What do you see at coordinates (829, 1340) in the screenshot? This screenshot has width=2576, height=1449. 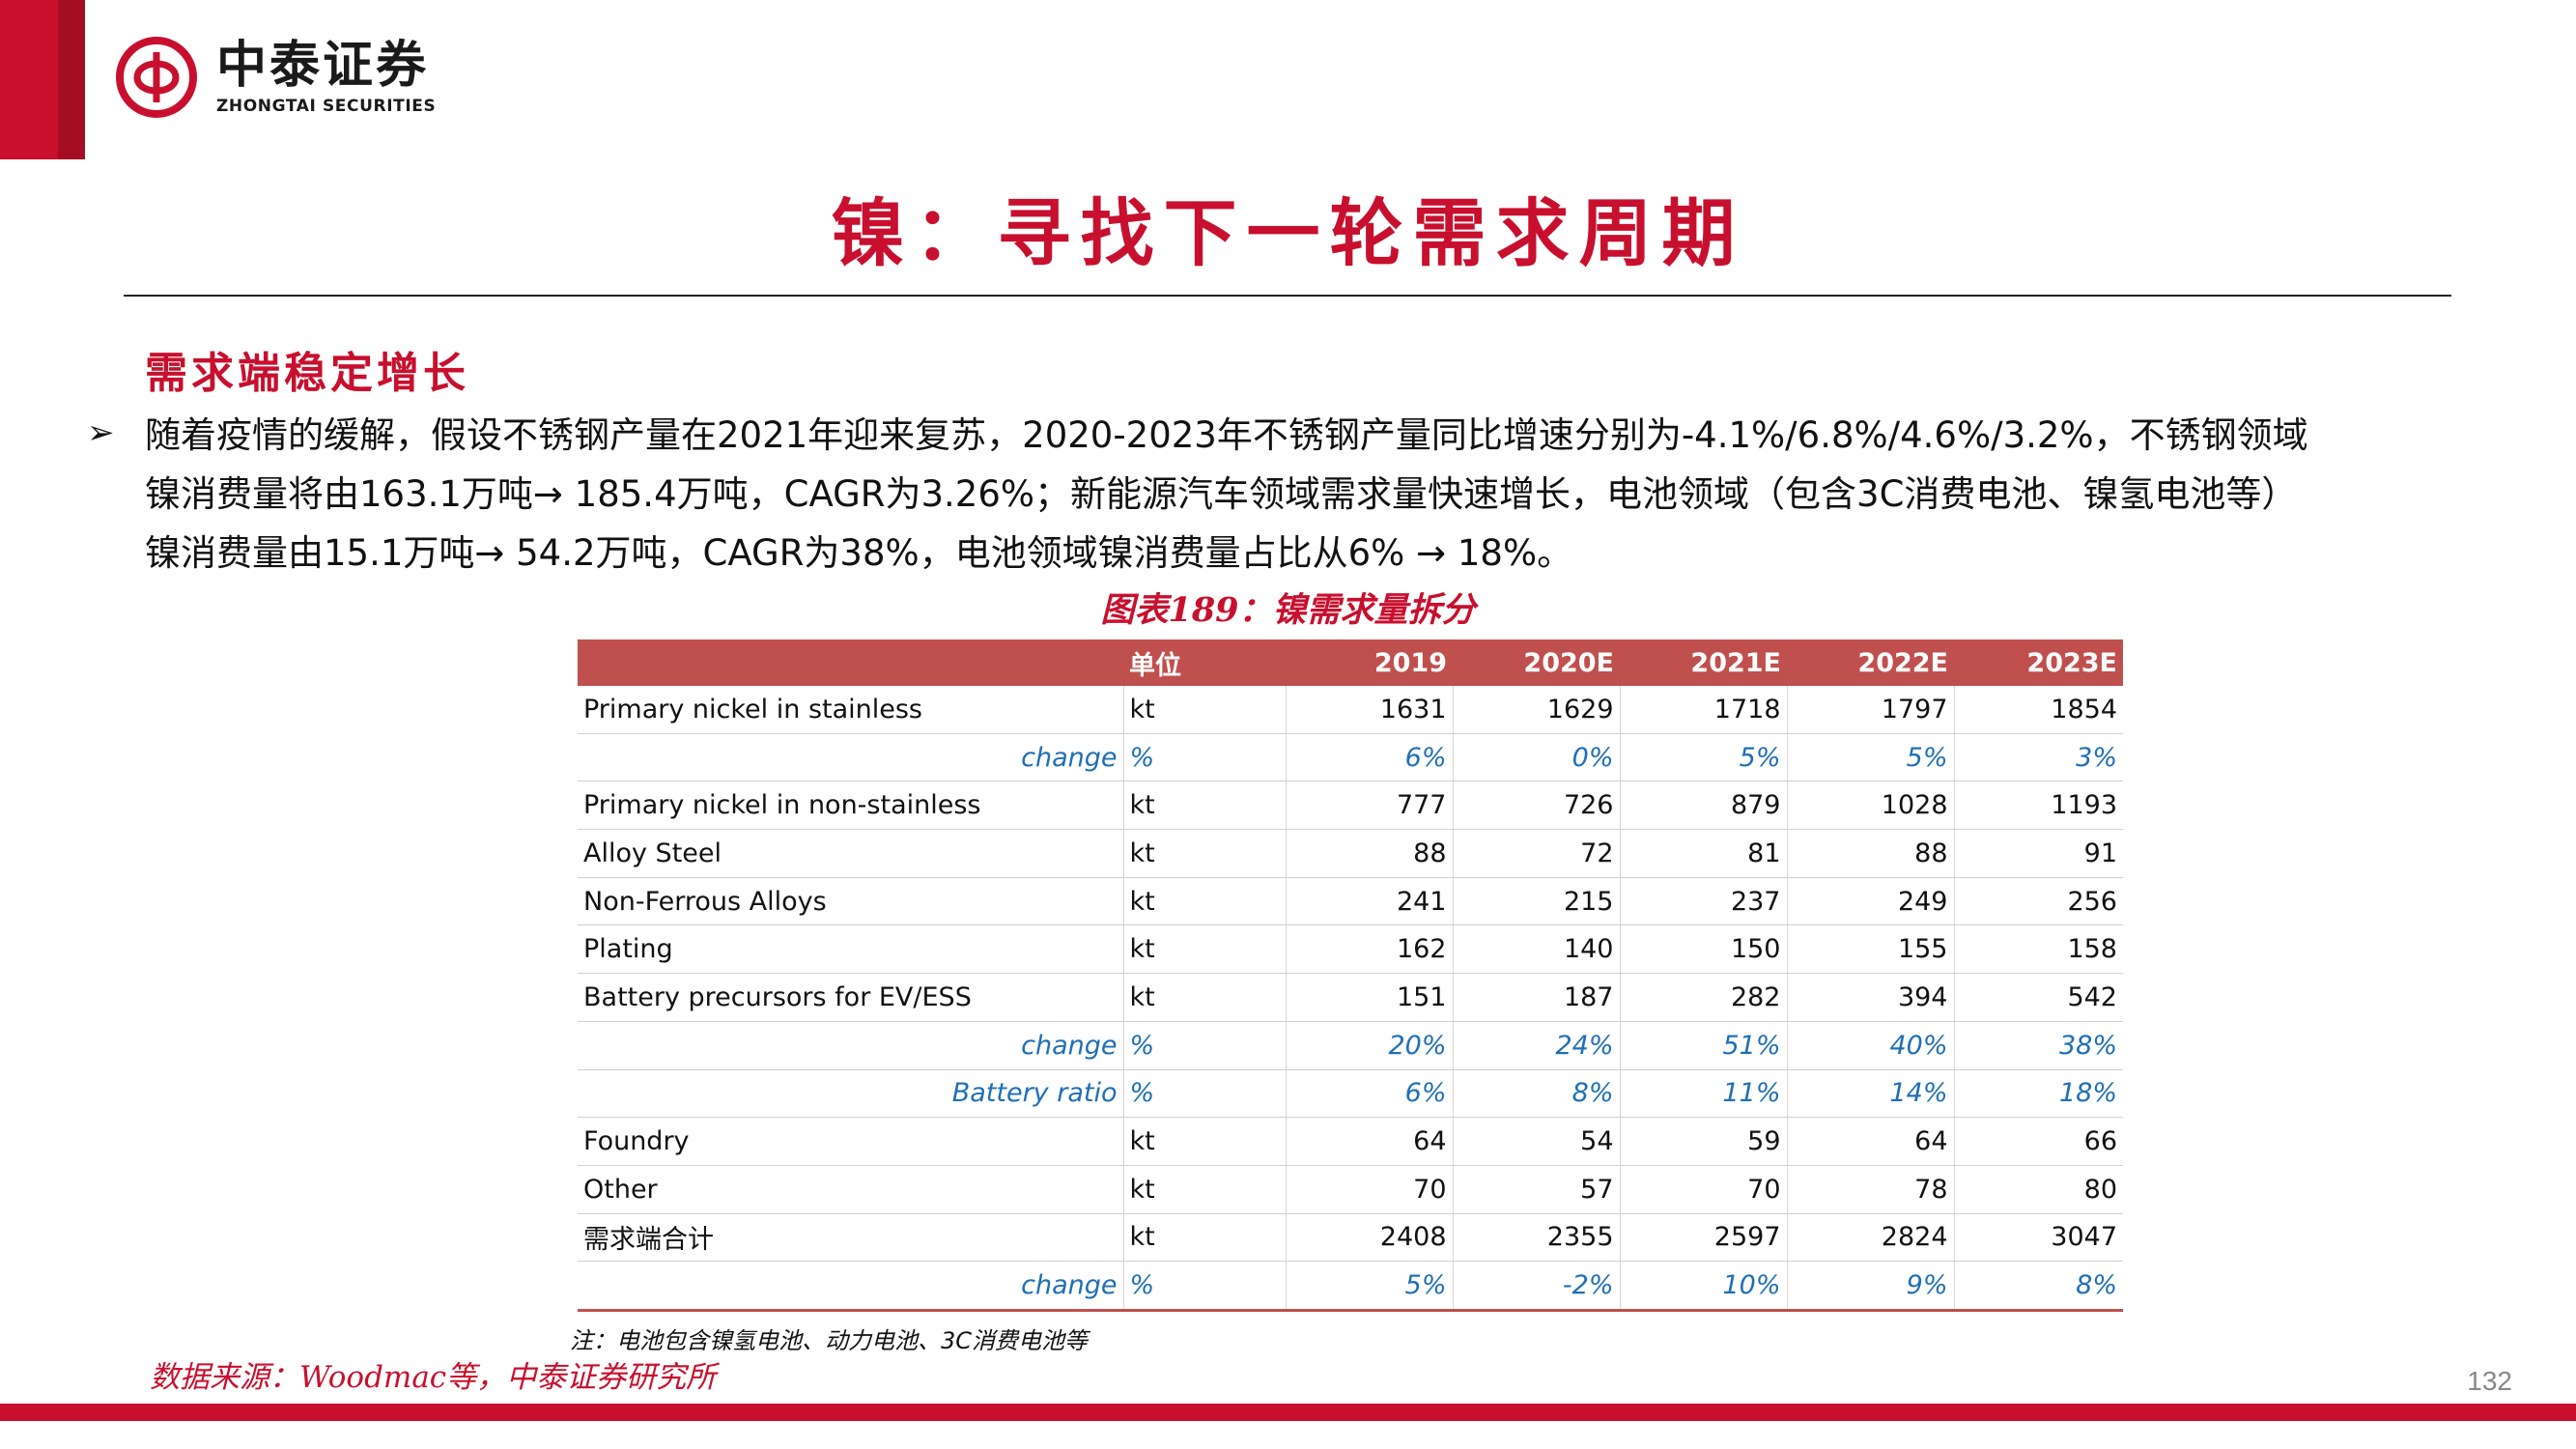 I see `table-note: 注：电池包含镍氢电池、动力电池、3C消费电池等` at bounding box center [829, 1340].